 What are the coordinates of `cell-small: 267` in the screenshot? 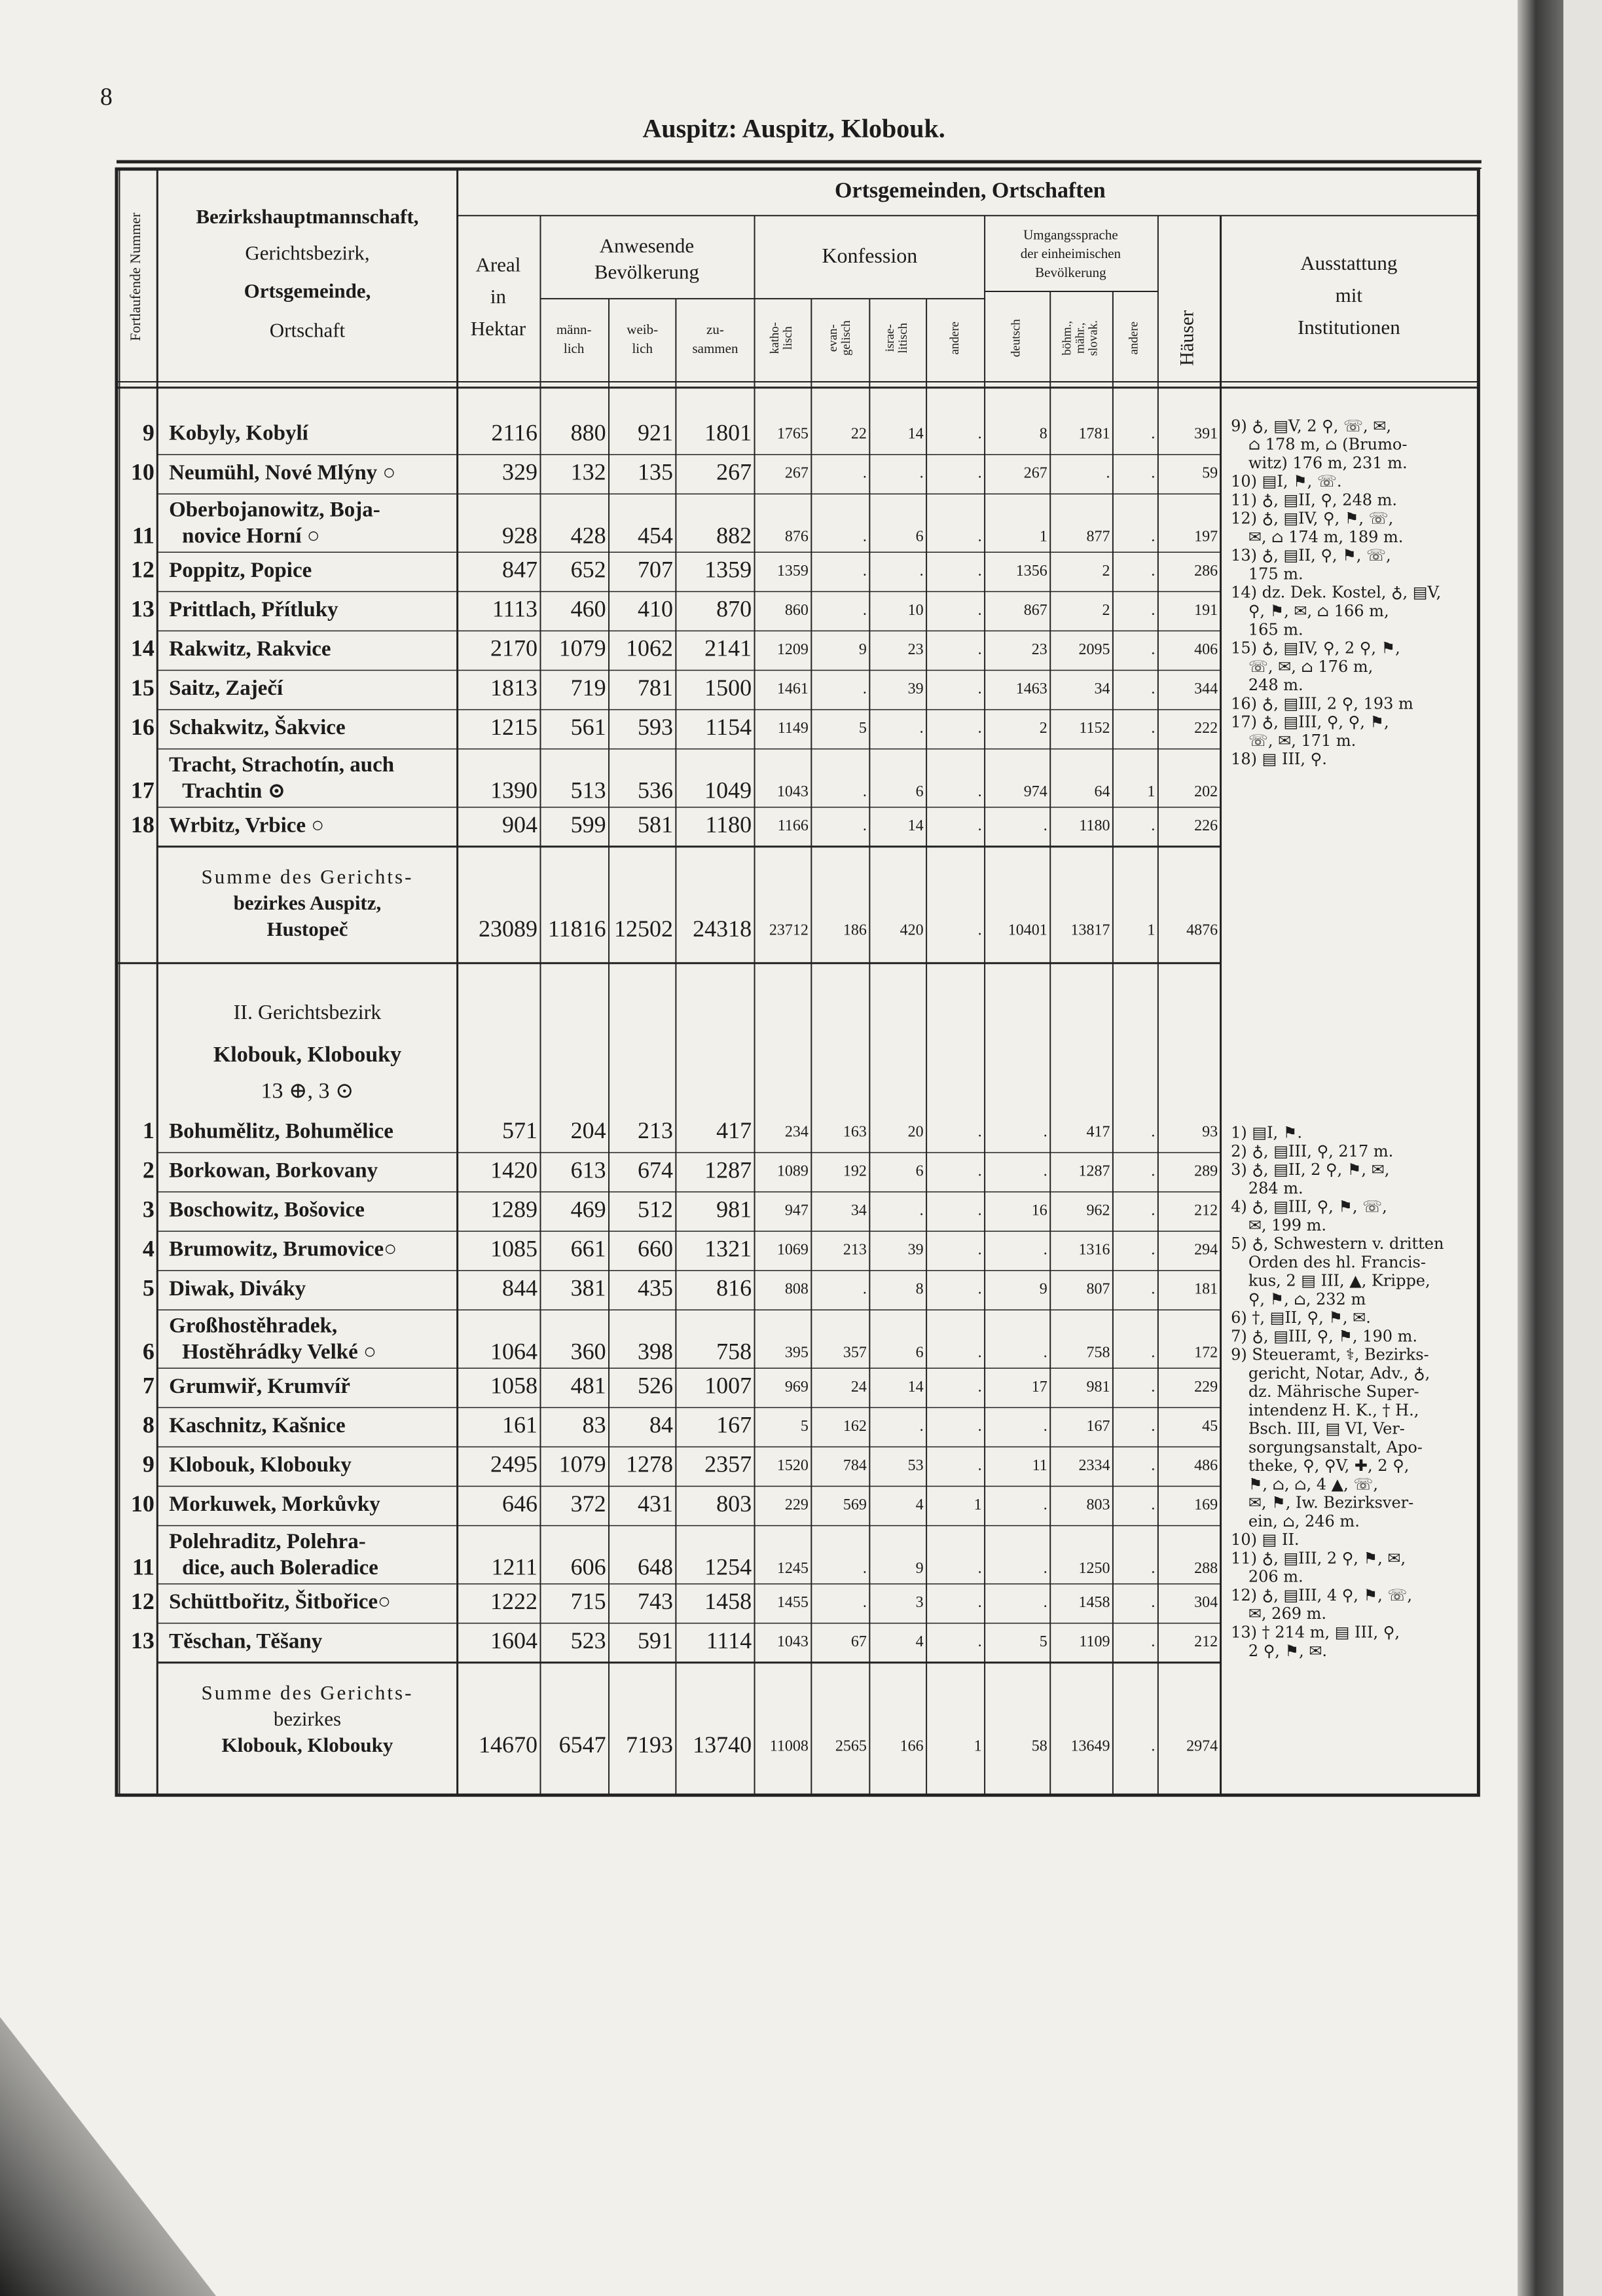 It's located at (1035, 474).